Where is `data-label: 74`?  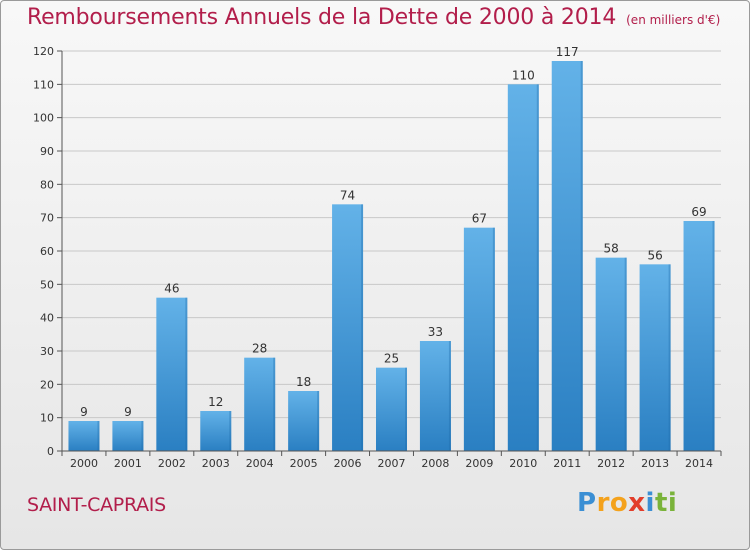 data-label: 74 is located at coordinates (347, 195).